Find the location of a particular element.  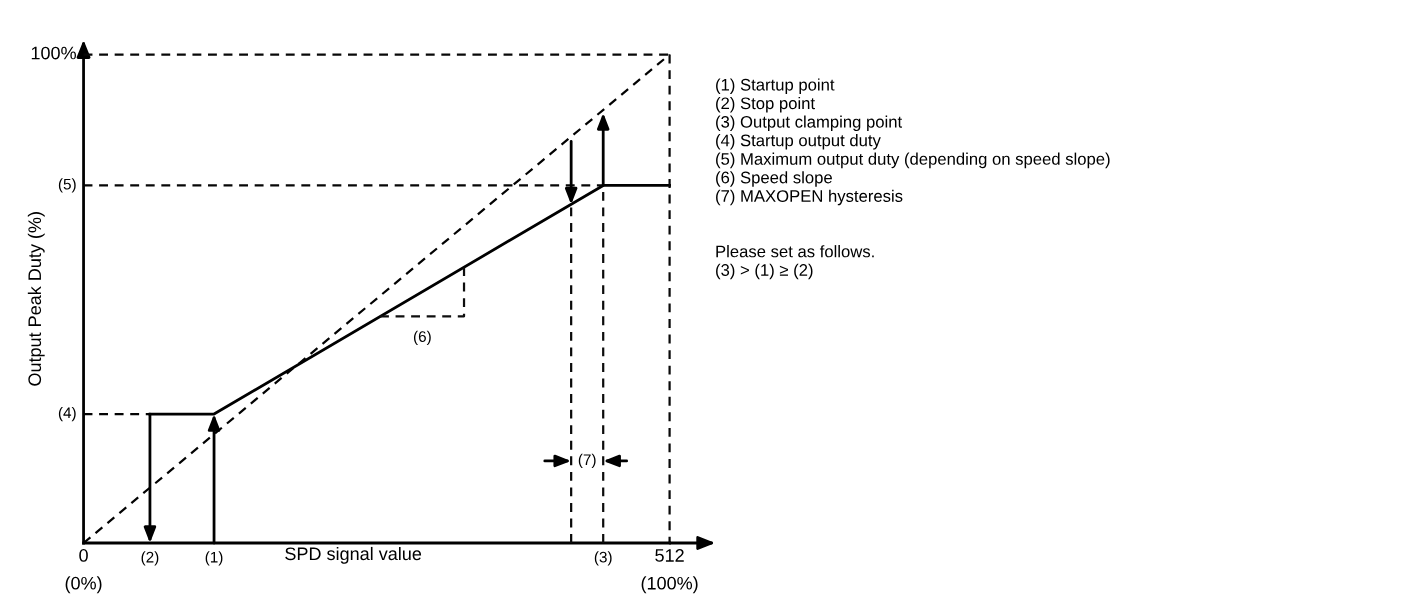

annotation: (4) is located at coordinates (67, 414).